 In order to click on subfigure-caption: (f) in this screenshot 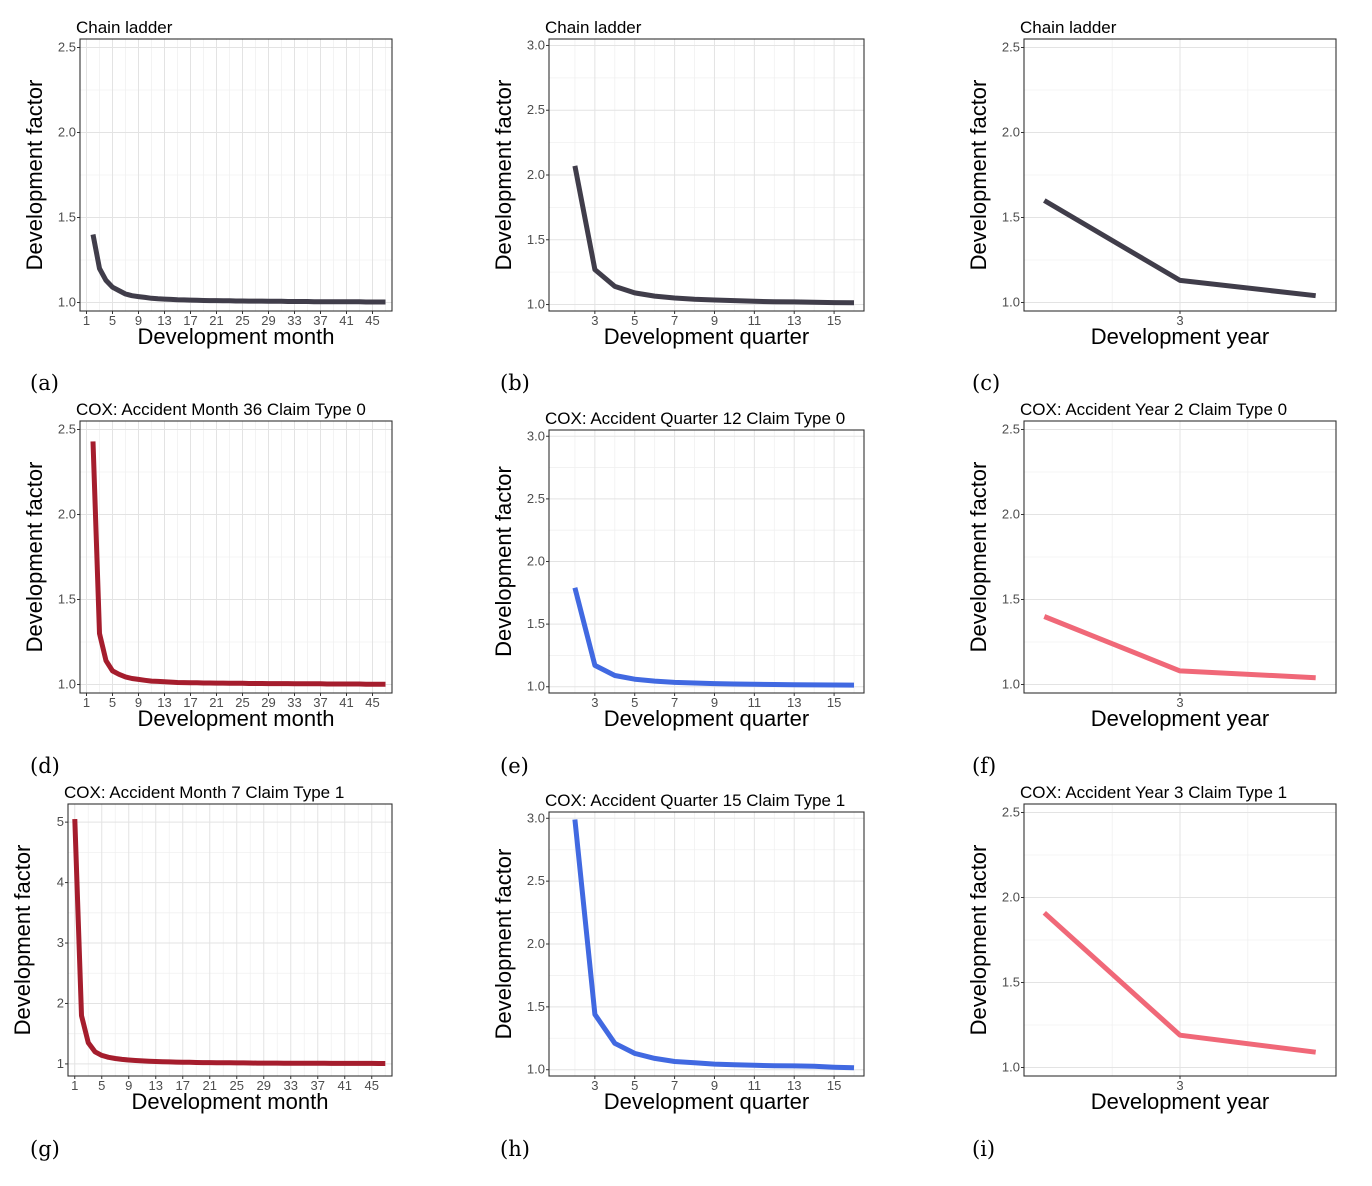, I will do `click(984, 766)`.